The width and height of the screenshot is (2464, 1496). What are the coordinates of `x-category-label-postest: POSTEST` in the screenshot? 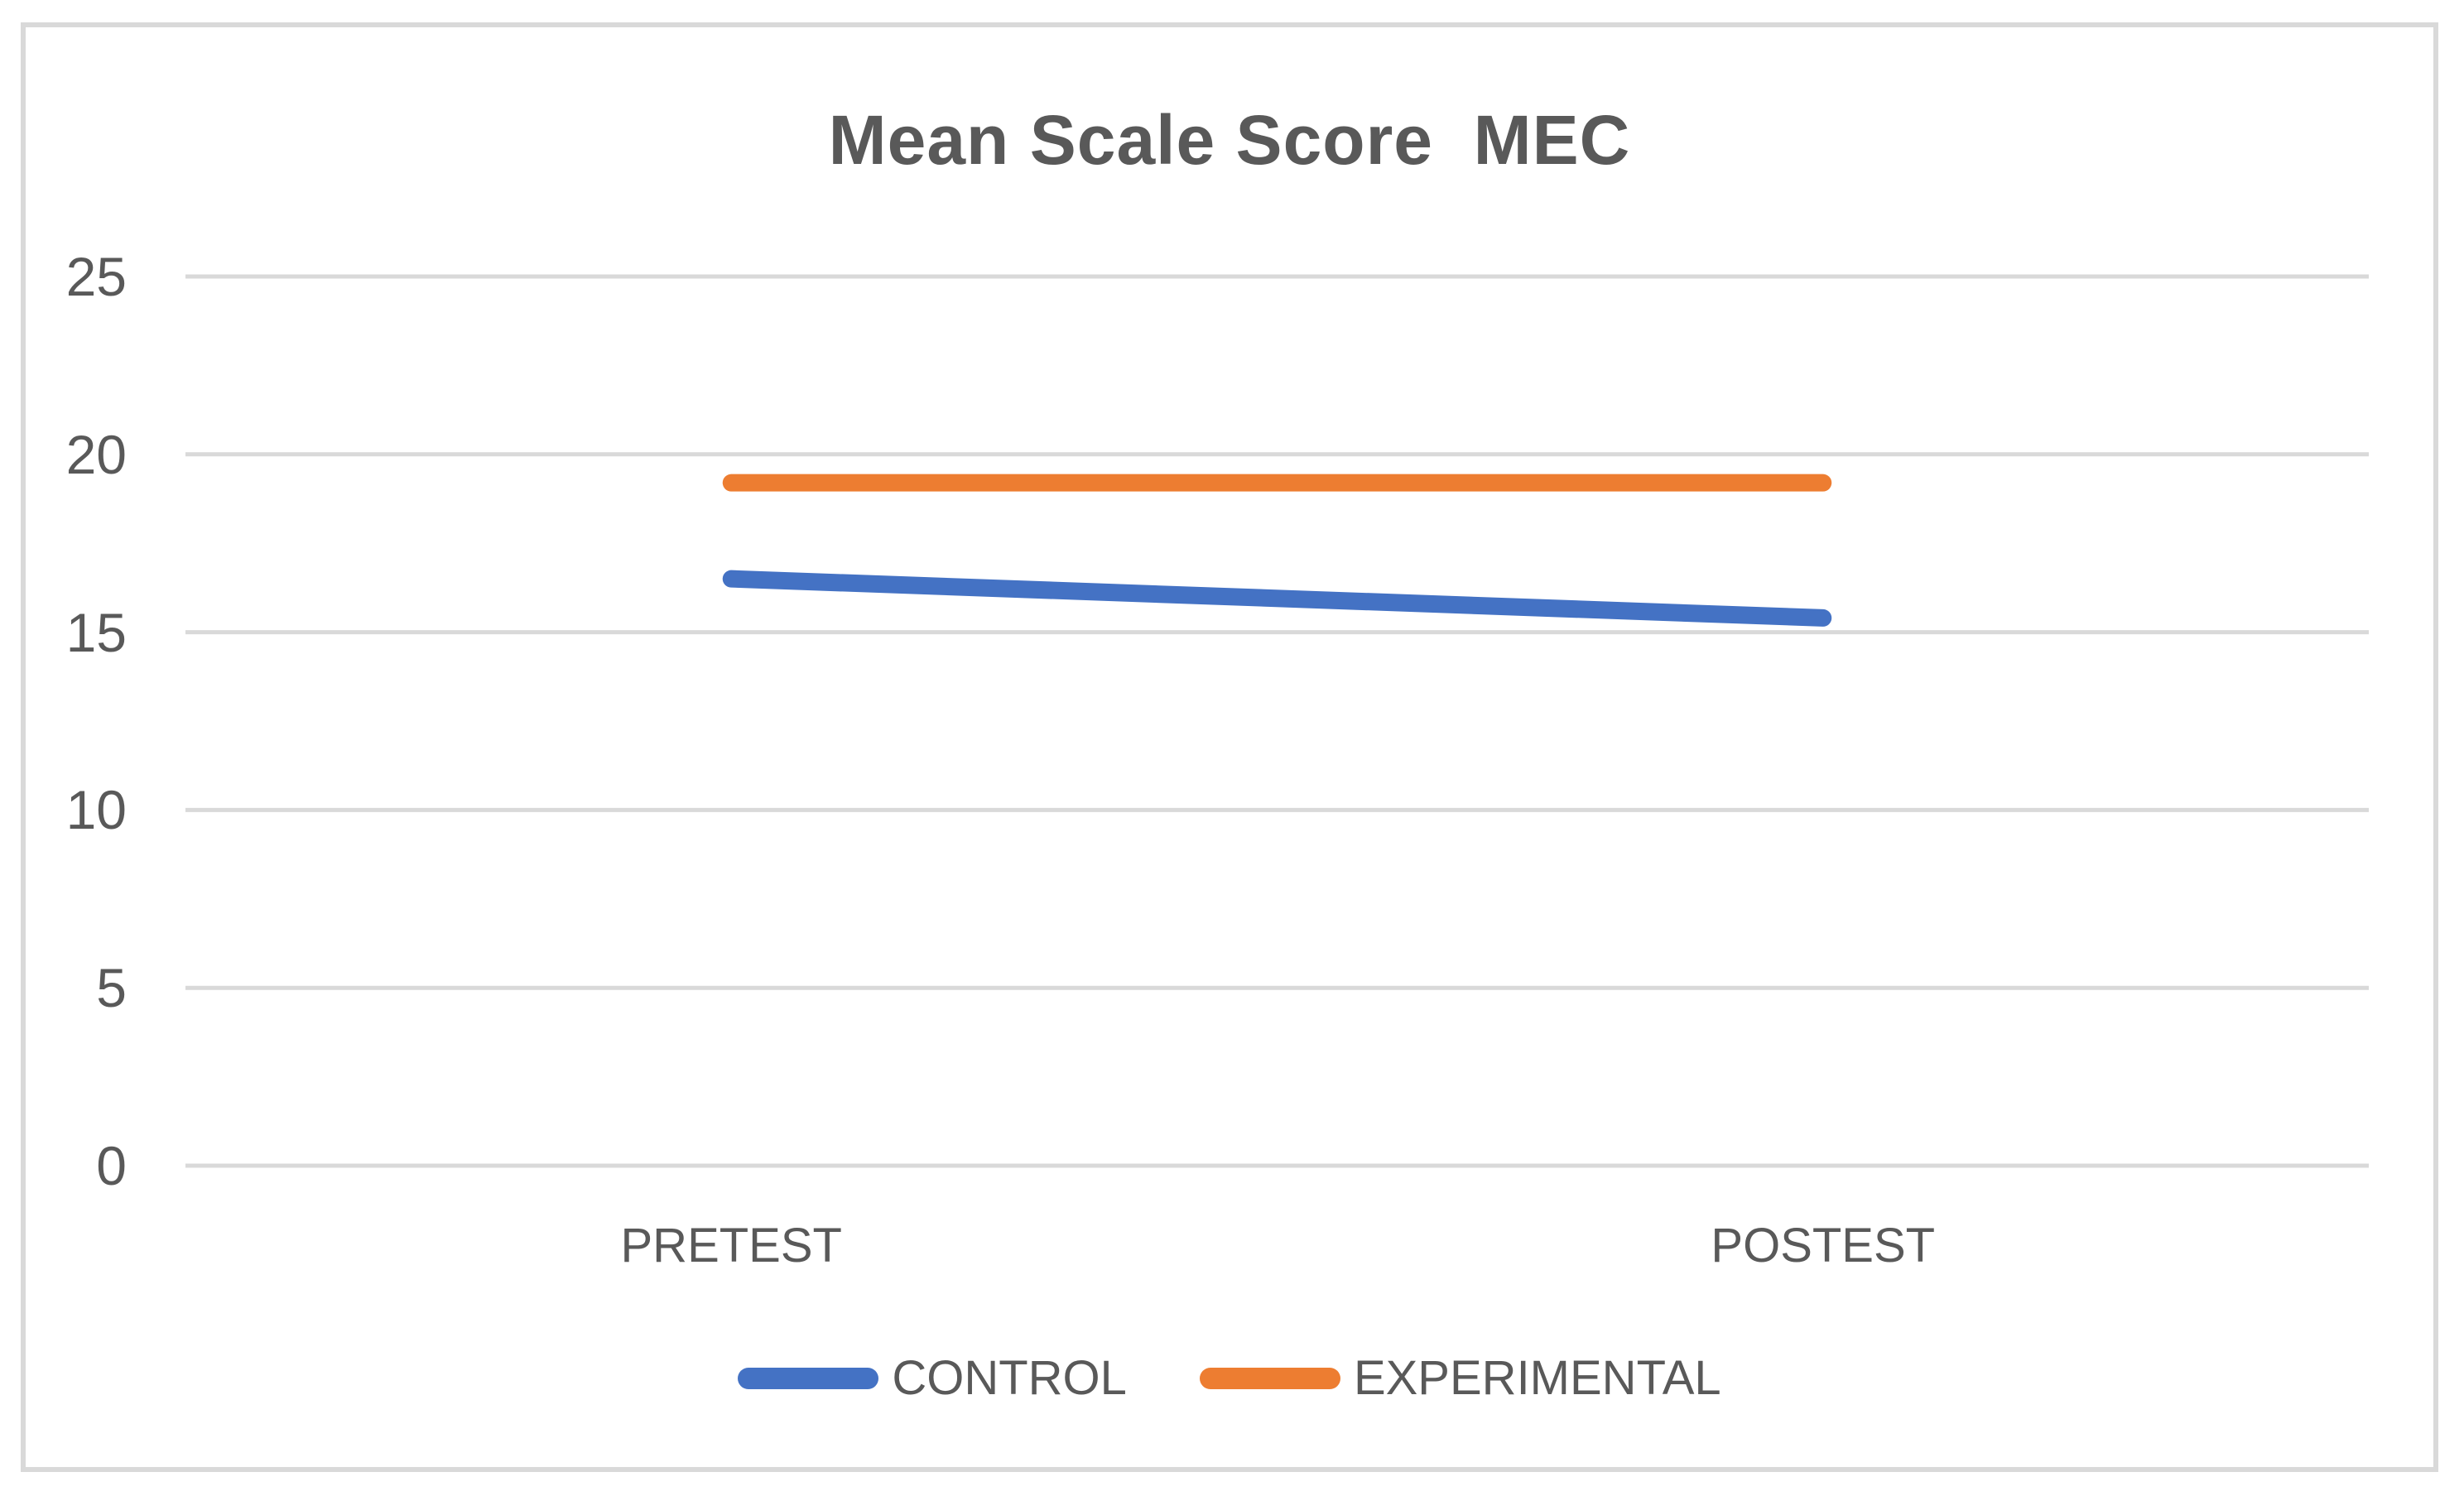 It's located at (1824, 1246).